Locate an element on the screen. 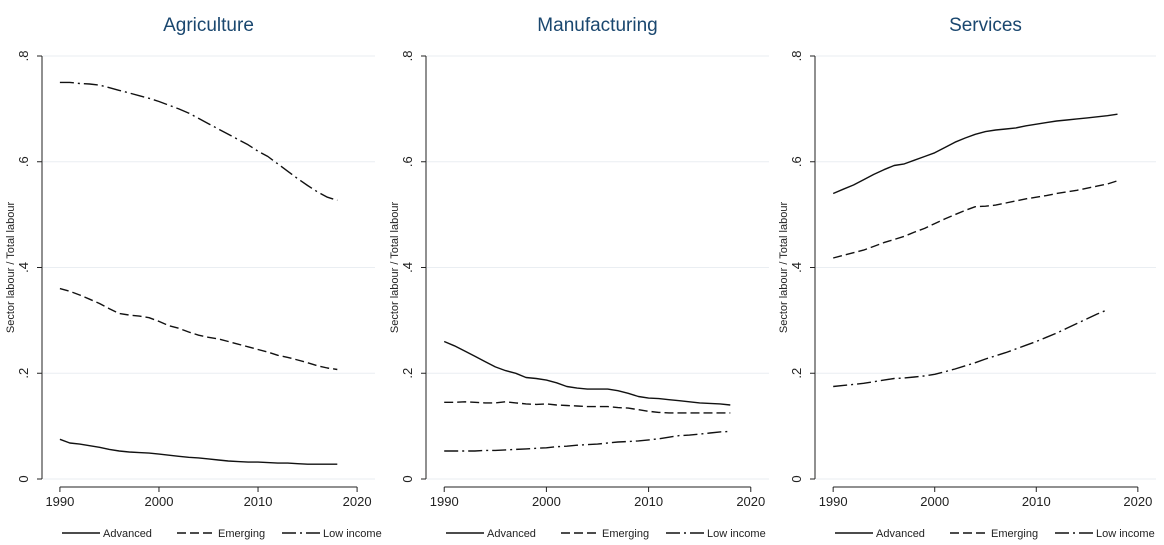 The height and width of the screenshot is (545, 1164). chart-title: Agriculture is located at coordinates (208, 25).